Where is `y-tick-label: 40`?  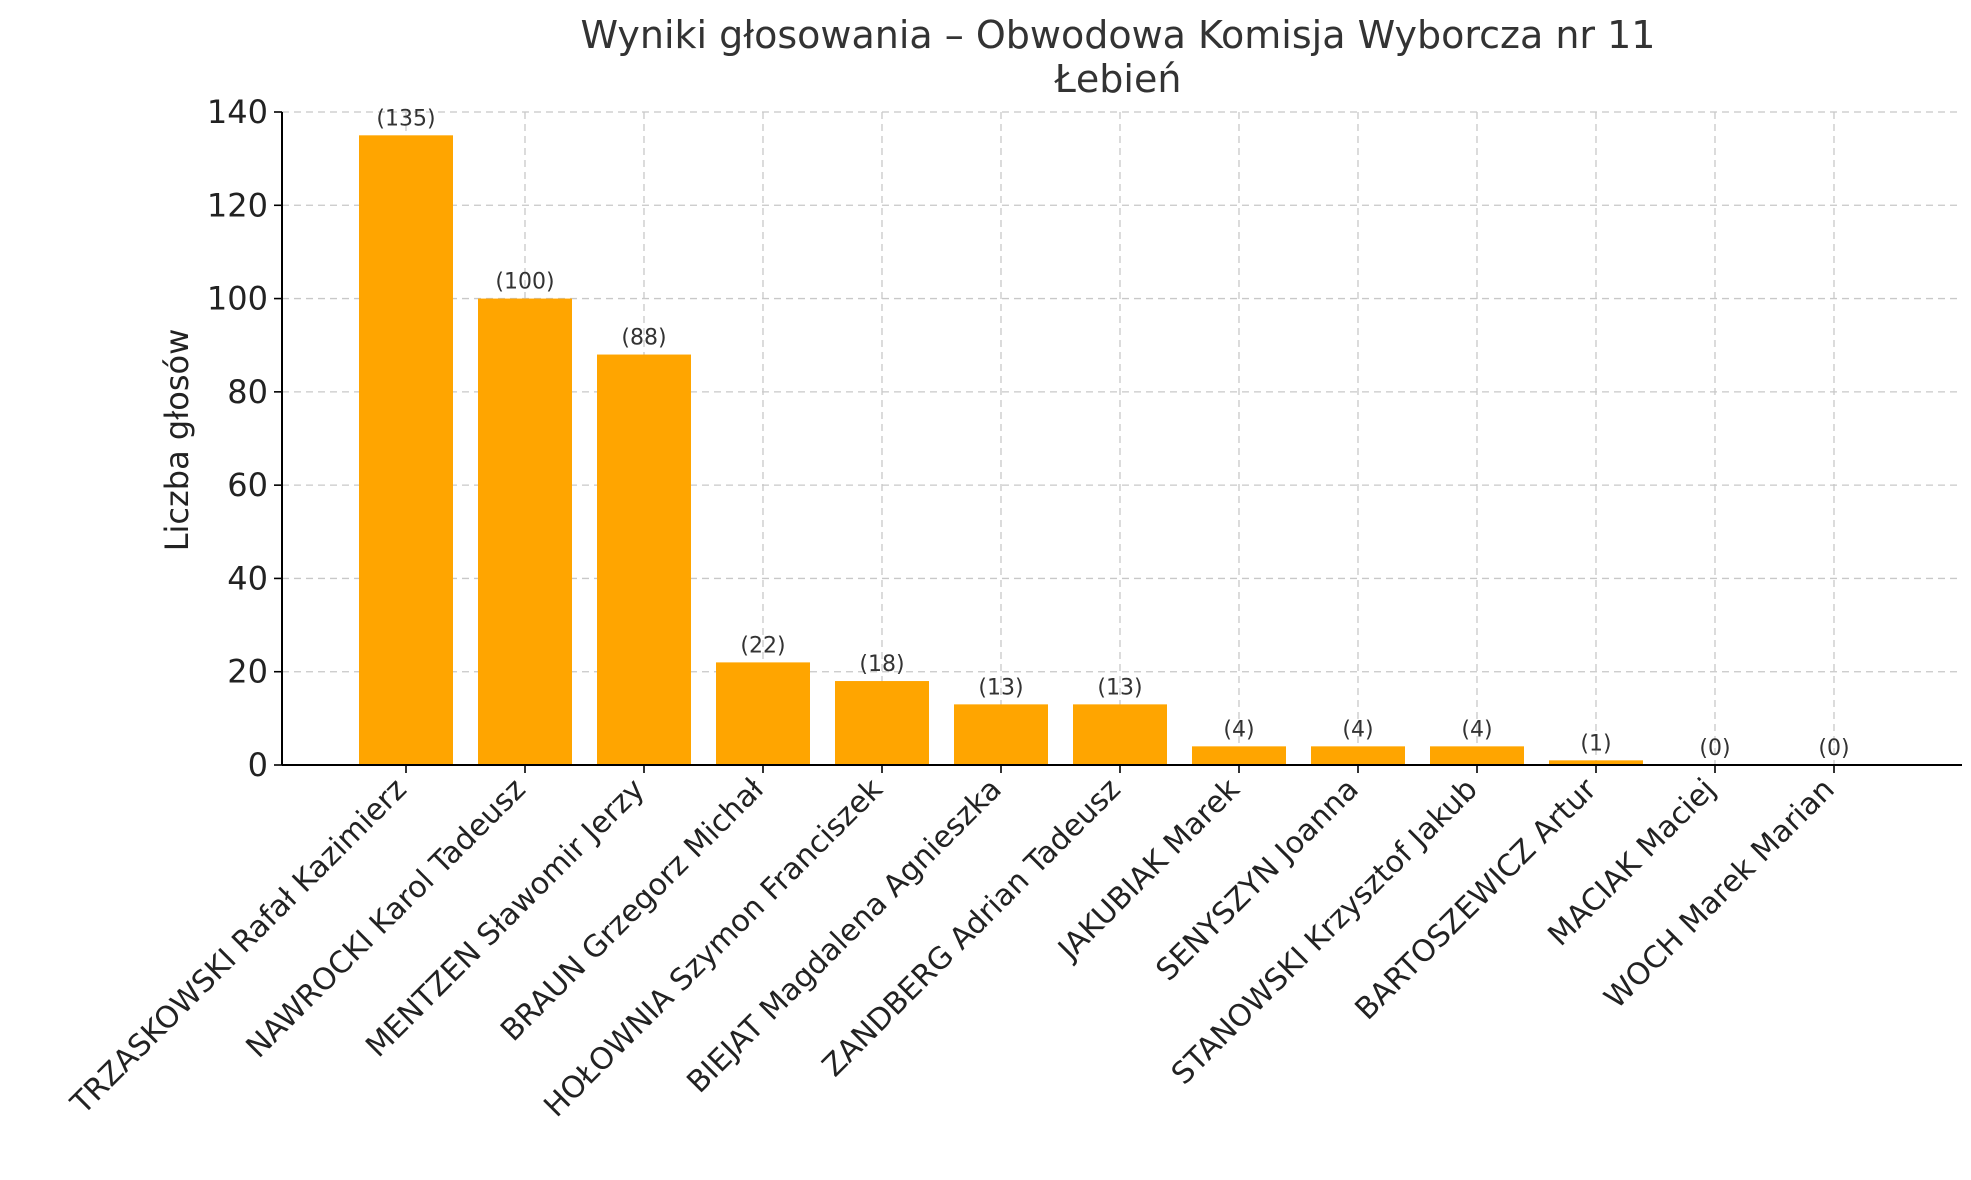
y-tick-label: 40 is located at coordinates (247, 578).